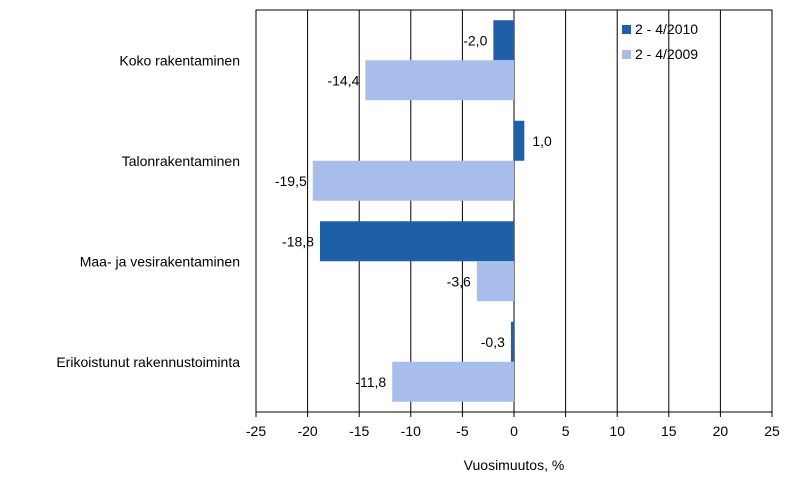  Describe the element at coordinates (669, 431) in the screenshot. I see `x-tick-label: 15` at that location.